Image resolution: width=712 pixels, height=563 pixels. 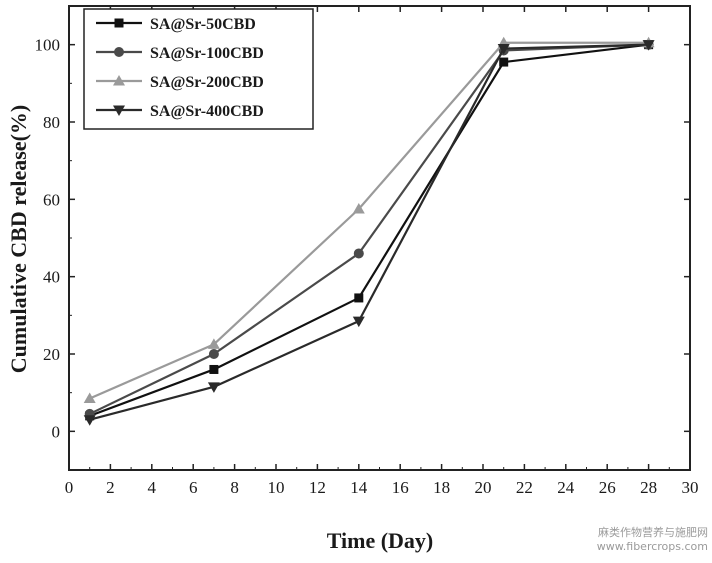 What do you see at coordinates (69, 487) in the screenshot?
I see `x-tick-label: 0` at bounding box center [69, 487].